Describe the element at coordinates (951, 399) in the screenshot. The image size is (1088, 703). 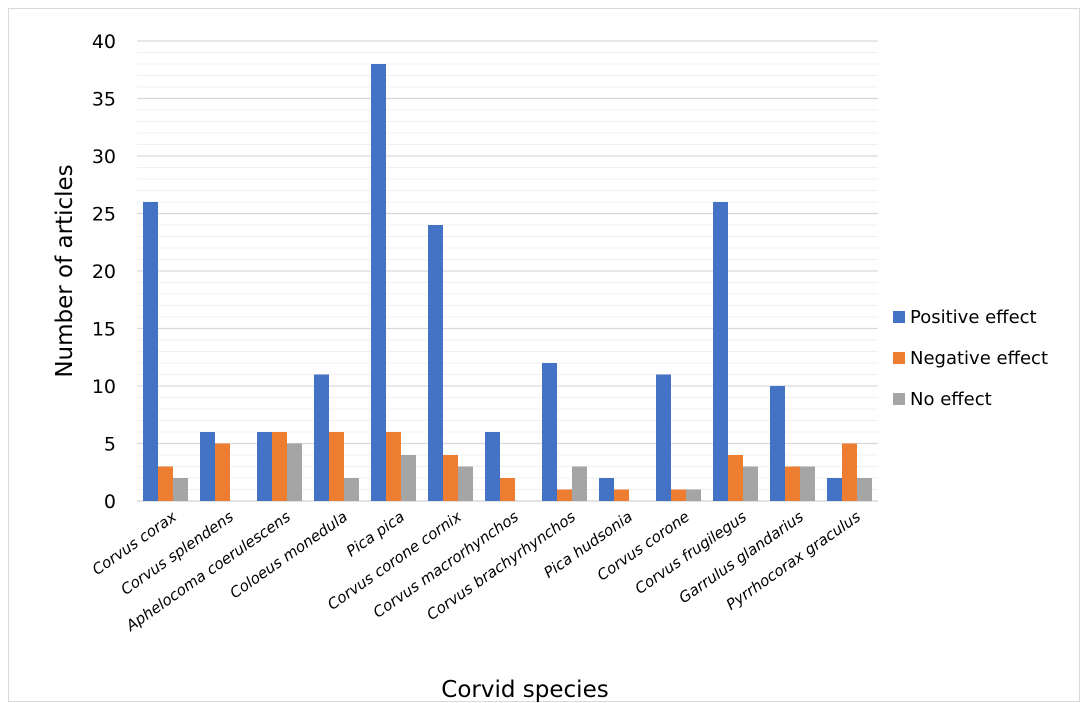
I see `legend-label: No effect` at that location.